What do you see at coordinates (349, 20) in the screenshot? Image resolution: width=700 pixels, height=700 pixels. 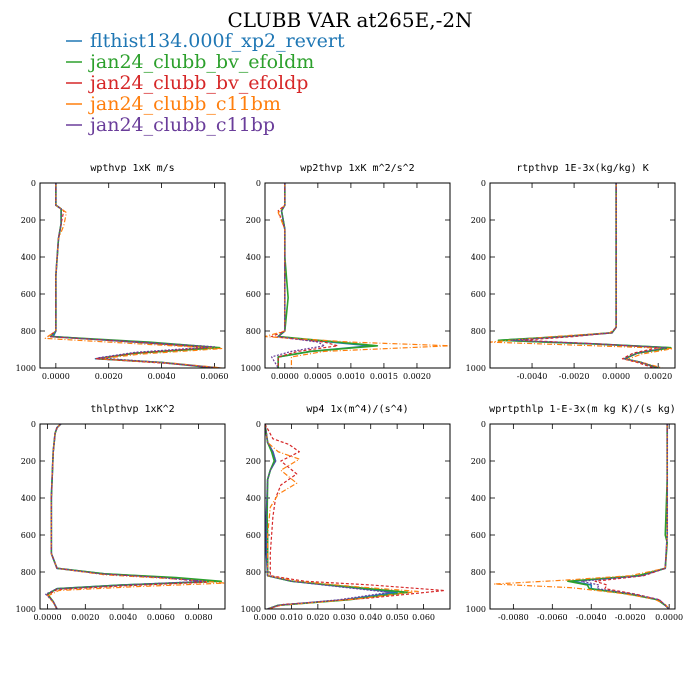 I see `figure-title: CLUBB VAR at265E,-2N` at bounding box center [349, 20].